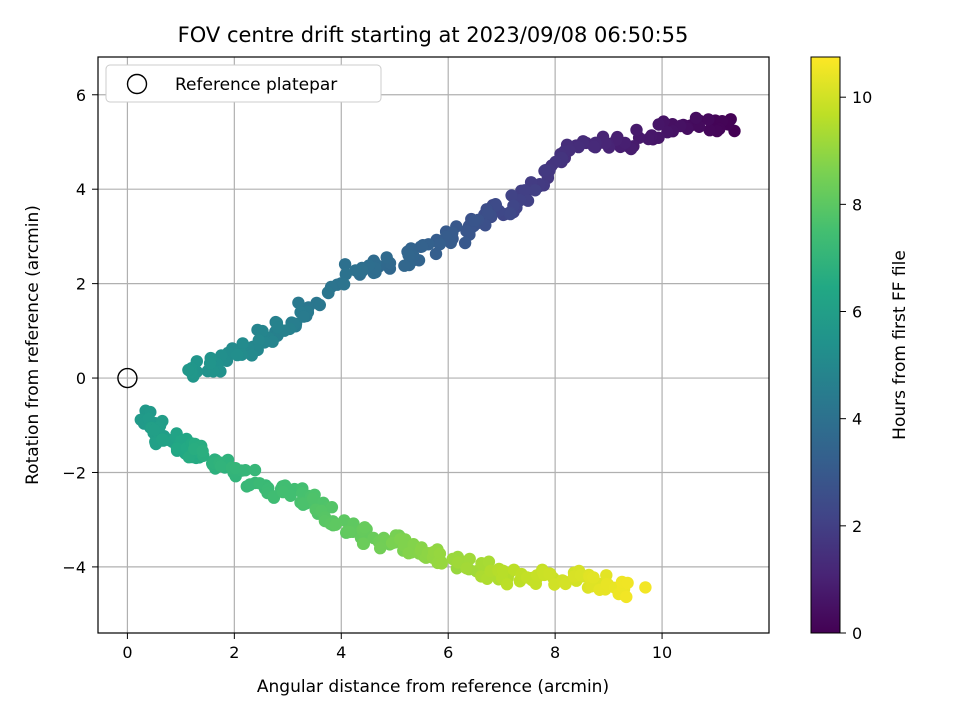  Describe the element at coordinates (825, 345) in the screenshot. I see `colorbar-gradient` at that location.